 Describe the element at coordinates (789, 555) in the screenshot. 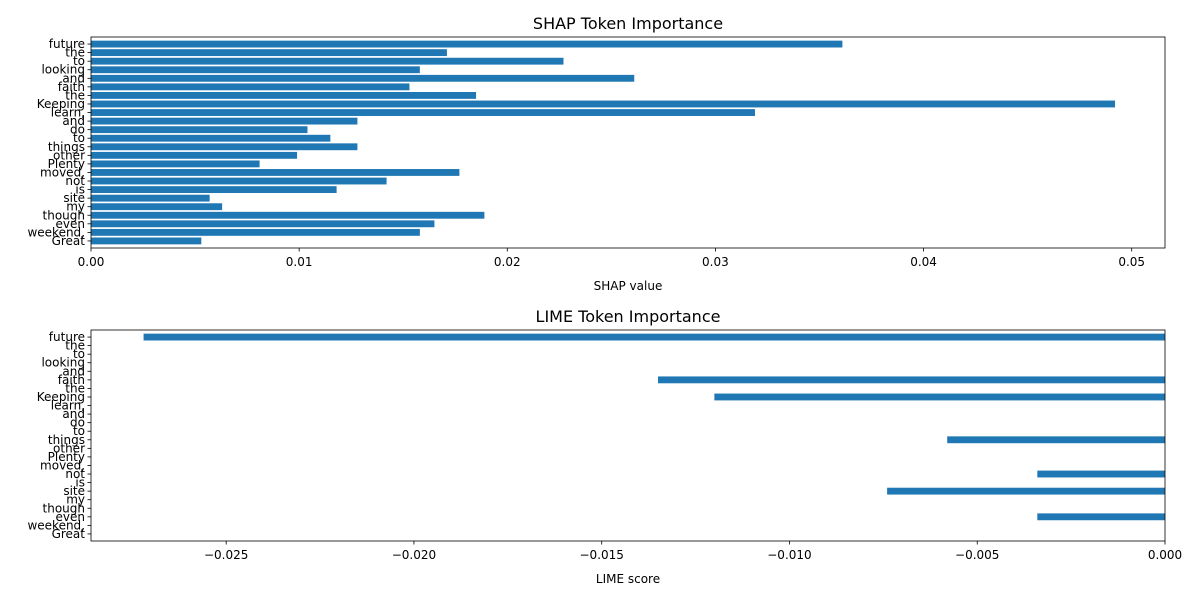

I see `x-tick-label: −0.010` at that location.